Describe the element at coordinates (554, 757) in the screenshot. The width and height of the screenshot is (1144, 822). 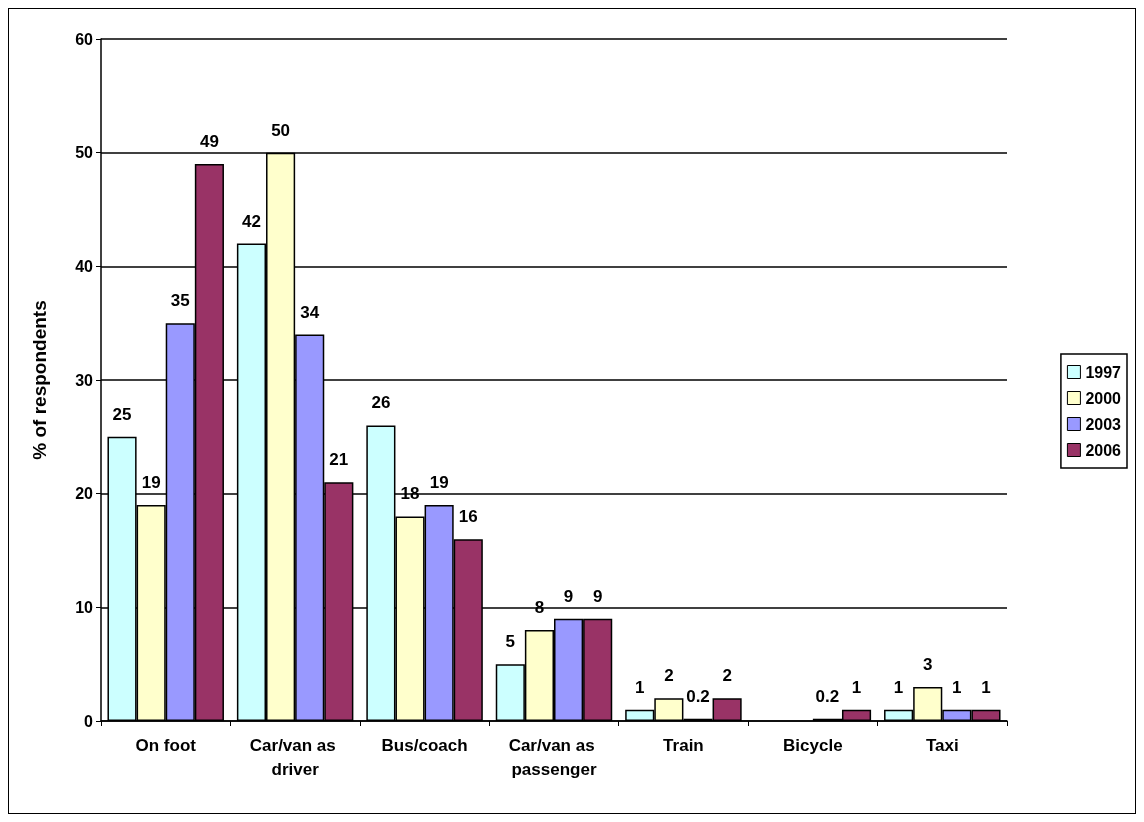
I see `x-tick-label: Car/van as passenger` at that location.